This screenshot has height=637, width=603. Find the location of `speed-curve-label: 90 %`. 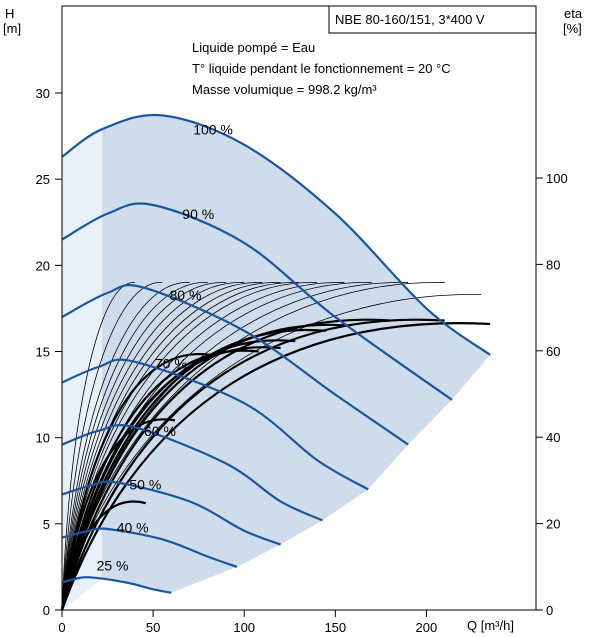

speed-curve-label: 90 % is located at coordinates (198, 214).